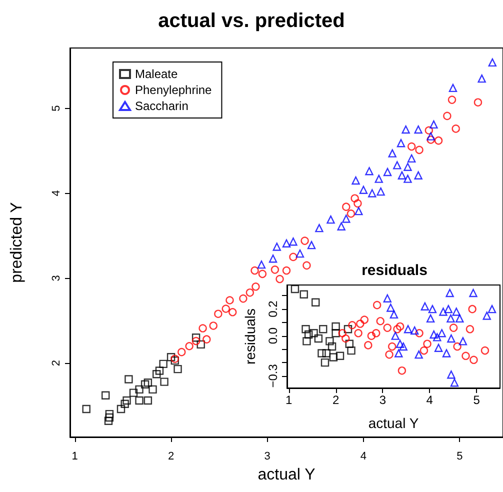 The image size is (503, 492). Describe the element at coordinates (382, 400) in the screenshot. I see `x-tick-label: 3` at that location.